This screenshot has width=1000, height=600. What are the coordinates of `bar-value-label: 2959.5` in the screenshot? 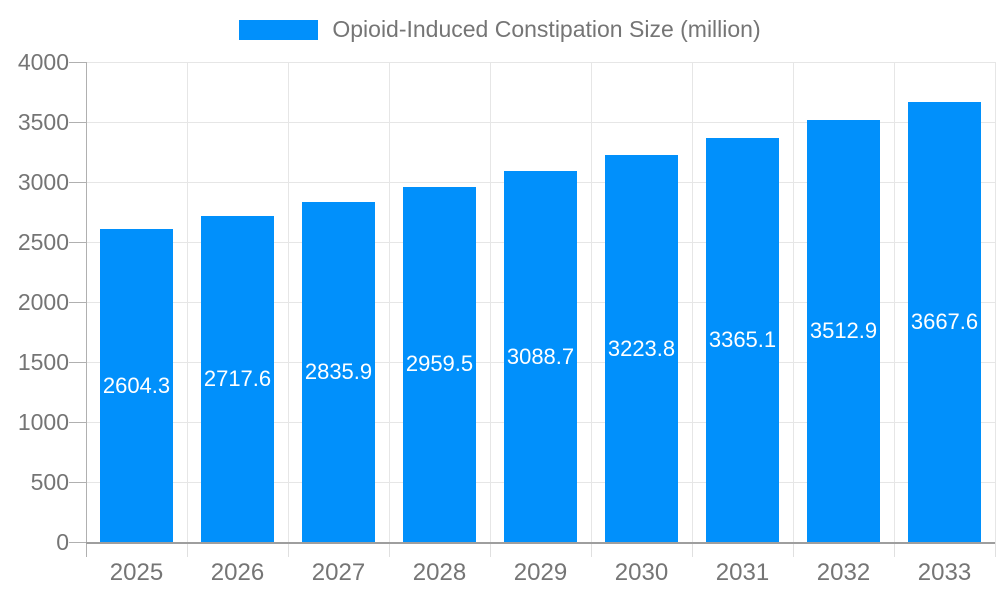 It's located at (439, 364).